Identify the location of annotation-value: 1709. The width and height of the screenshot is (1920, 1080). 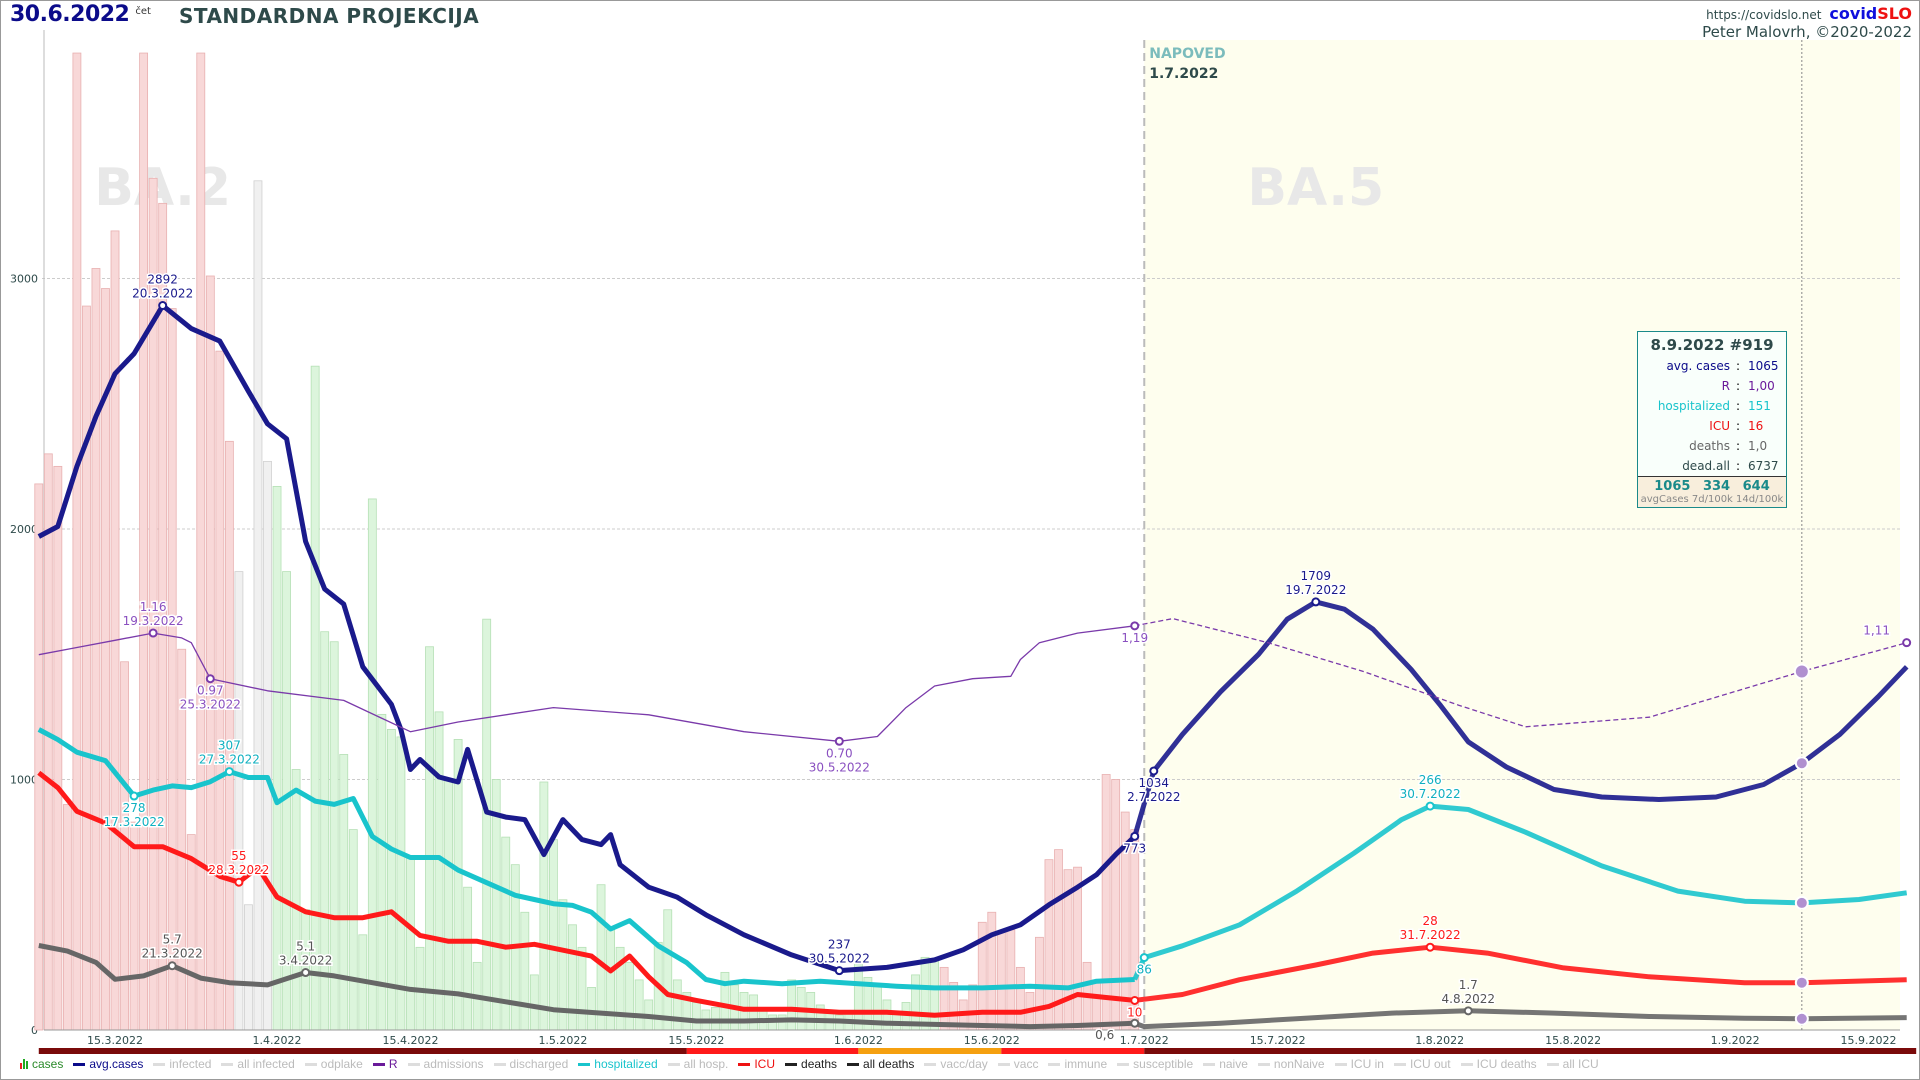
(1316, 576).